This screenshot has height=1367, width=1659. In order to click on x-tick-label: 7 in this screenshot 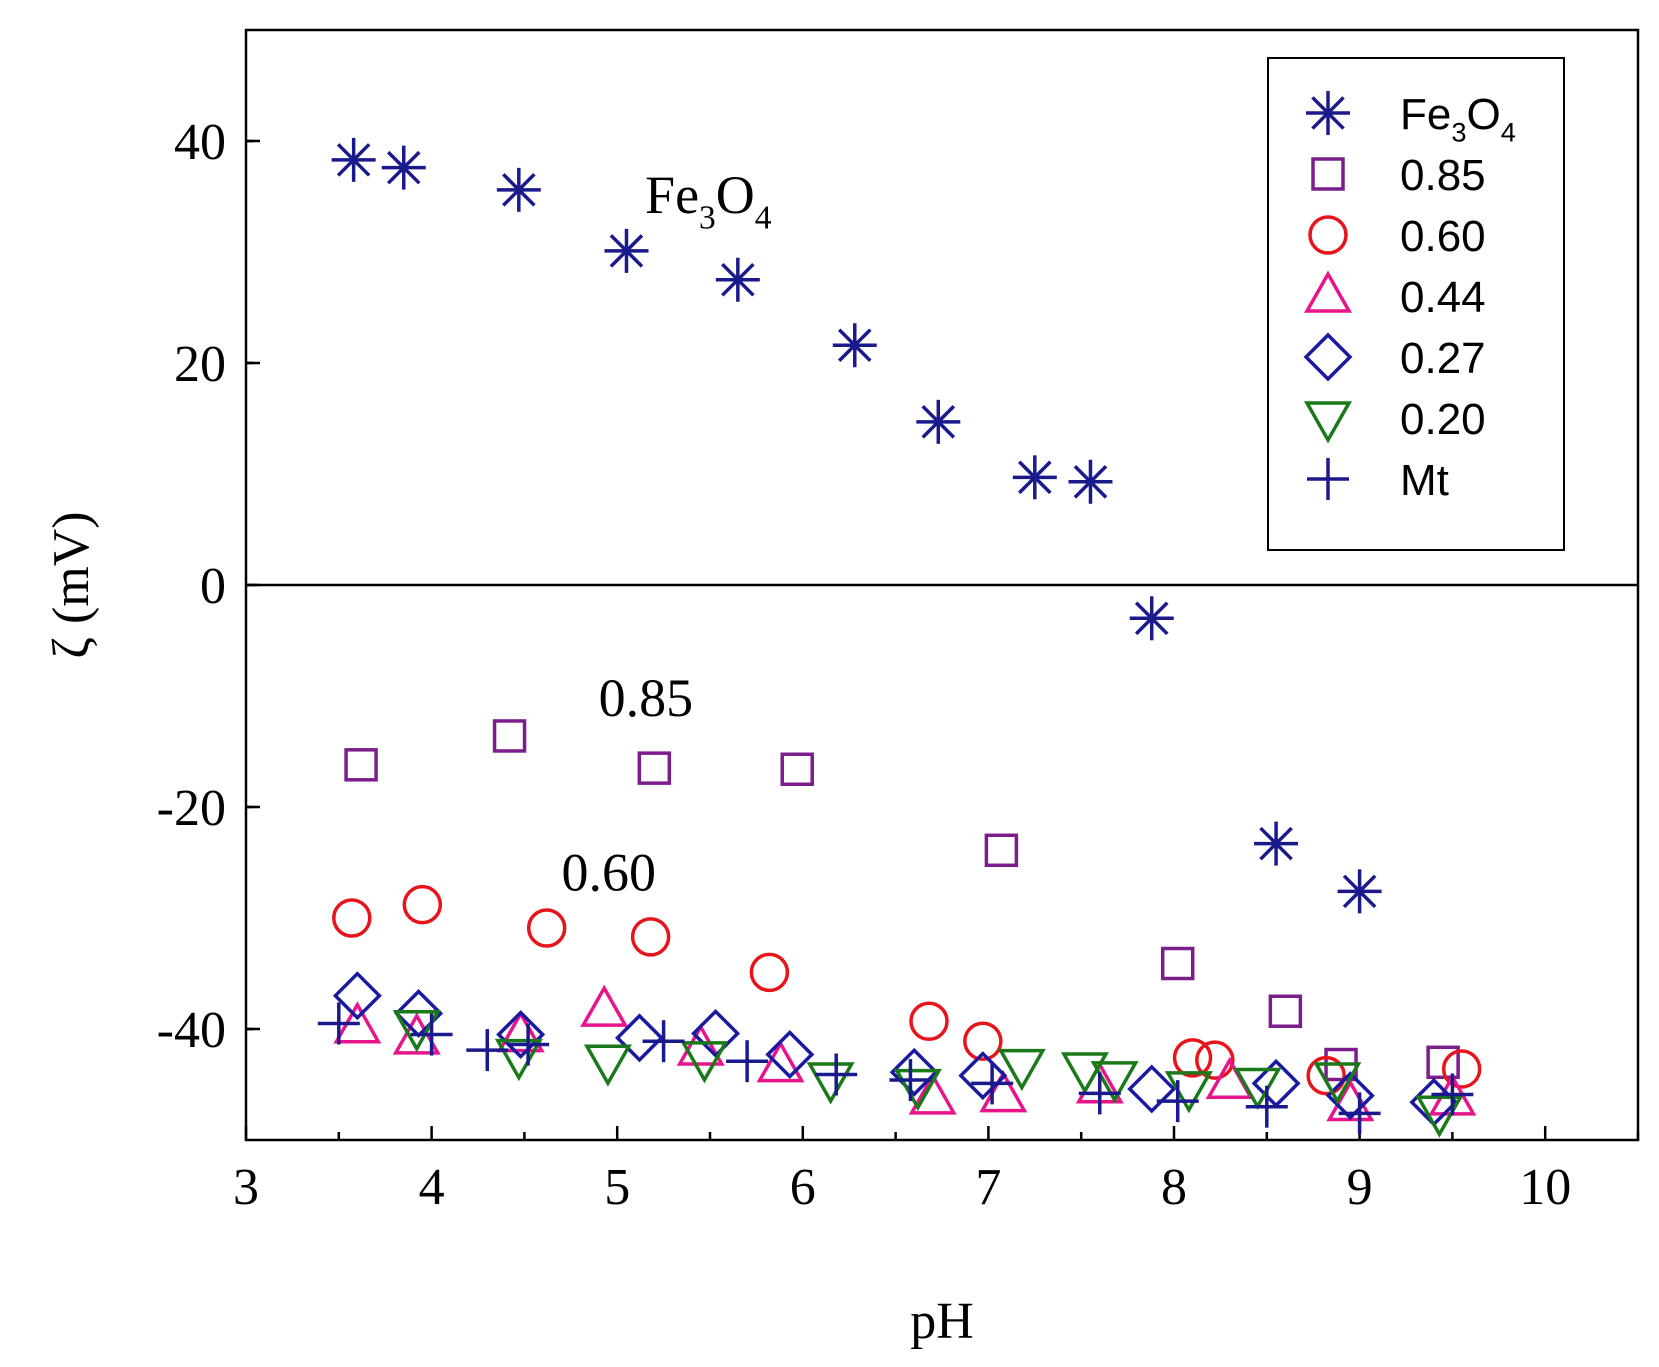, I will do `click(988, 1187)`.